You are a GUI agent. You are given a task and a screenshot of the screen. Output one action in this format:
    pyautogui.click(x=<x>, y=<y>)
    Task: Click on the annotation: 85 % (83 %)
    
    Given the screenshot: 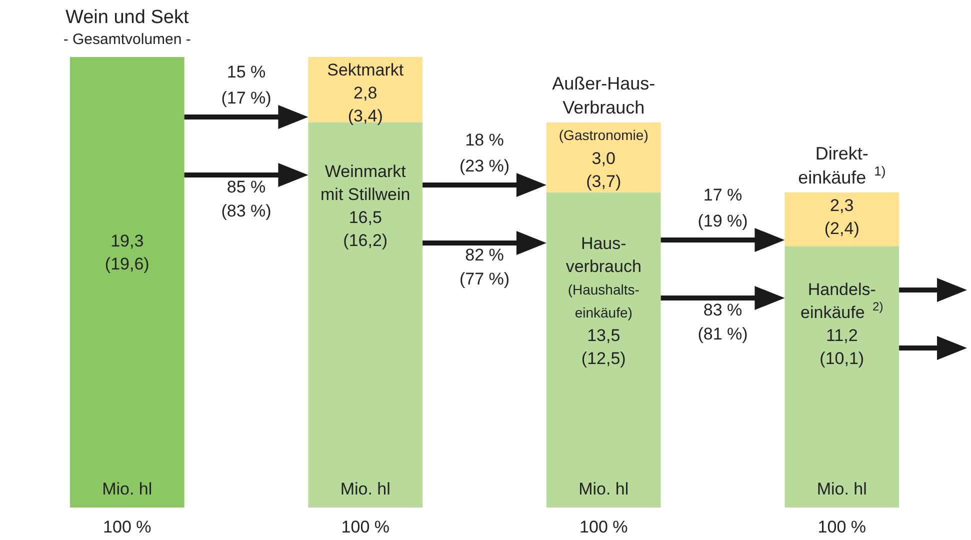 What is the action you would take?
    pyautogui.click(x=246, y=199)
    